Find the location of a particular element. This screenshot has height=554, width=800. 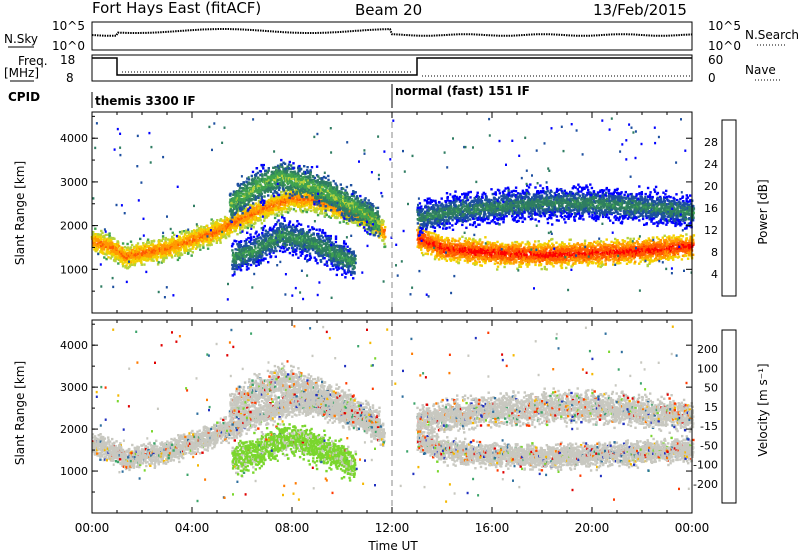

x-axis-label: Time UT is located at coordinates (392, 546).